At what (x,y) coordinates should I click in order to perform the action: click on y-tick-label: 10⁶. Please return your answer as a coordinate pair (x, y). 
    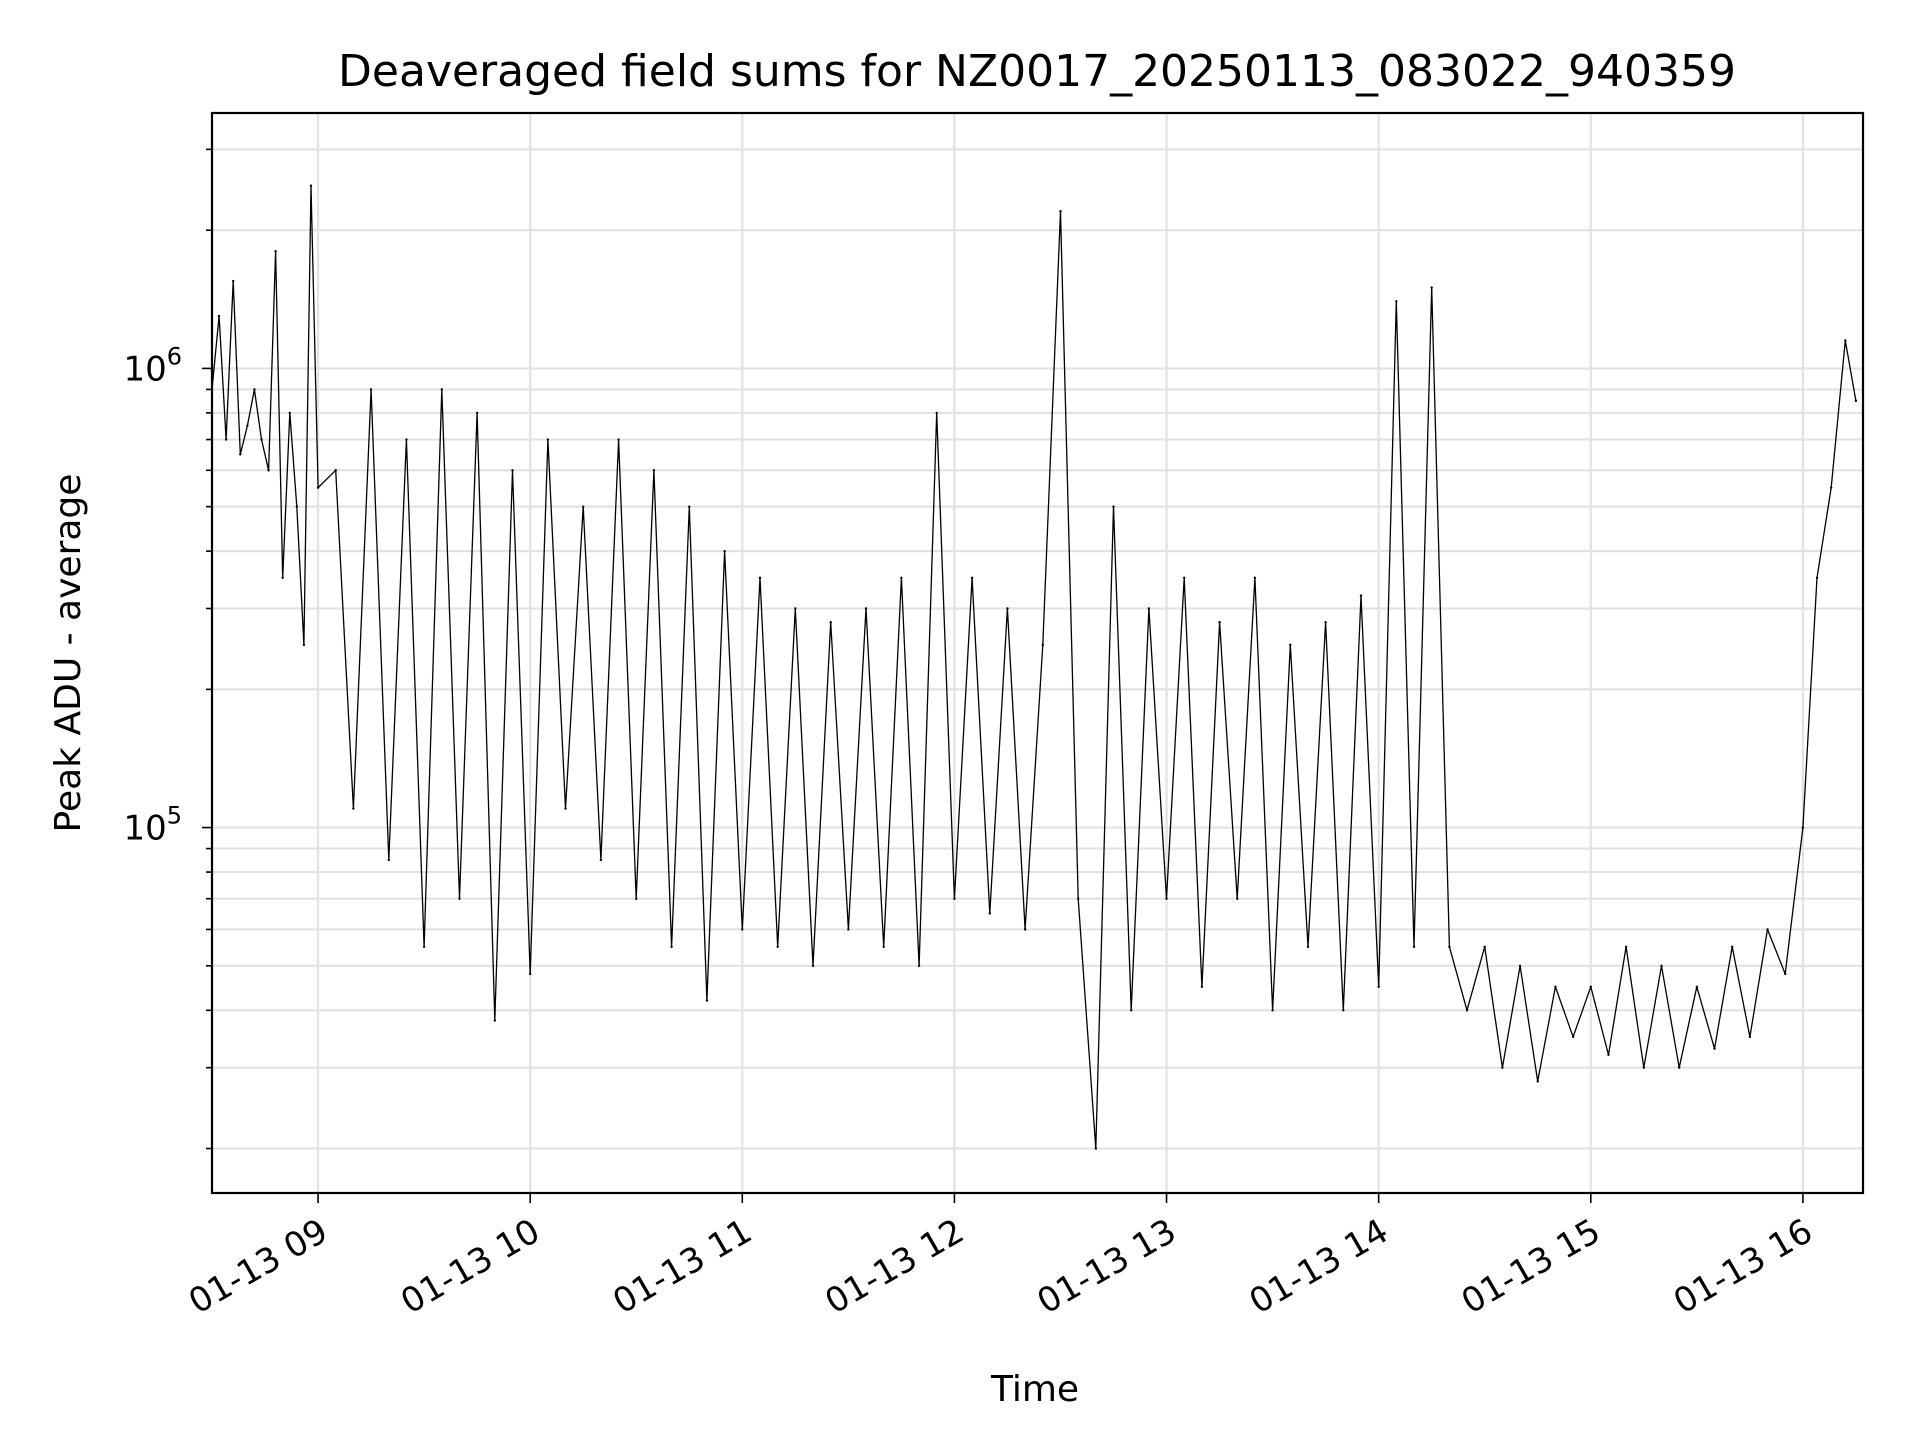
    Looking at the image, I should click on (152, 365).